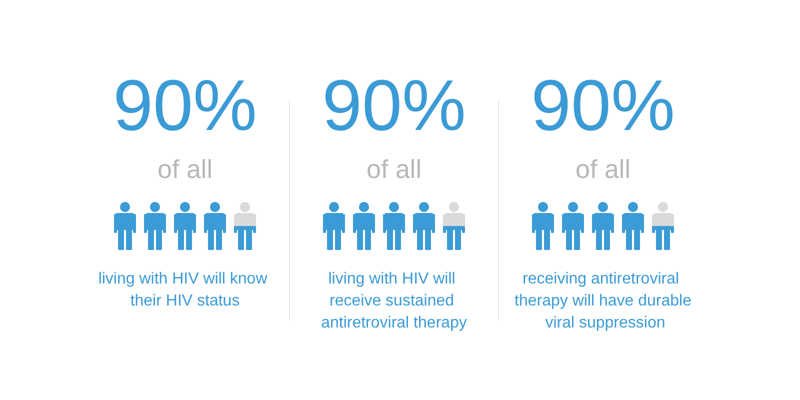 The image size is (800, 400). Describe the element at coordinates (394, 301) in the screenshot. I see `text: living with HIV will receive sustained antiretroviral therapy` at that location.